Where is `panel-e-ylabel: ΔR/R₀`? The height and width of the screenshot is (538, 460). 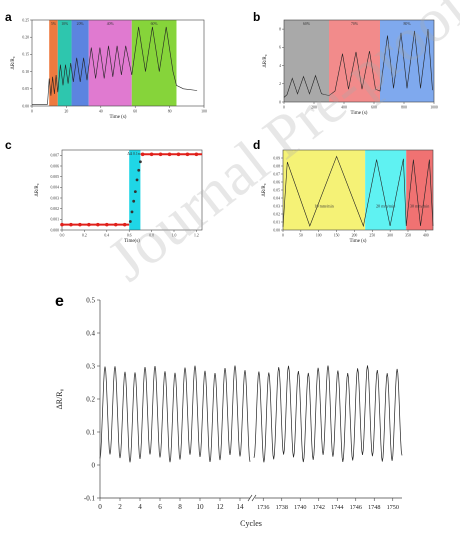
panel-e-ylabel: ΔR/R₀ is located at coordinates (59, 398).